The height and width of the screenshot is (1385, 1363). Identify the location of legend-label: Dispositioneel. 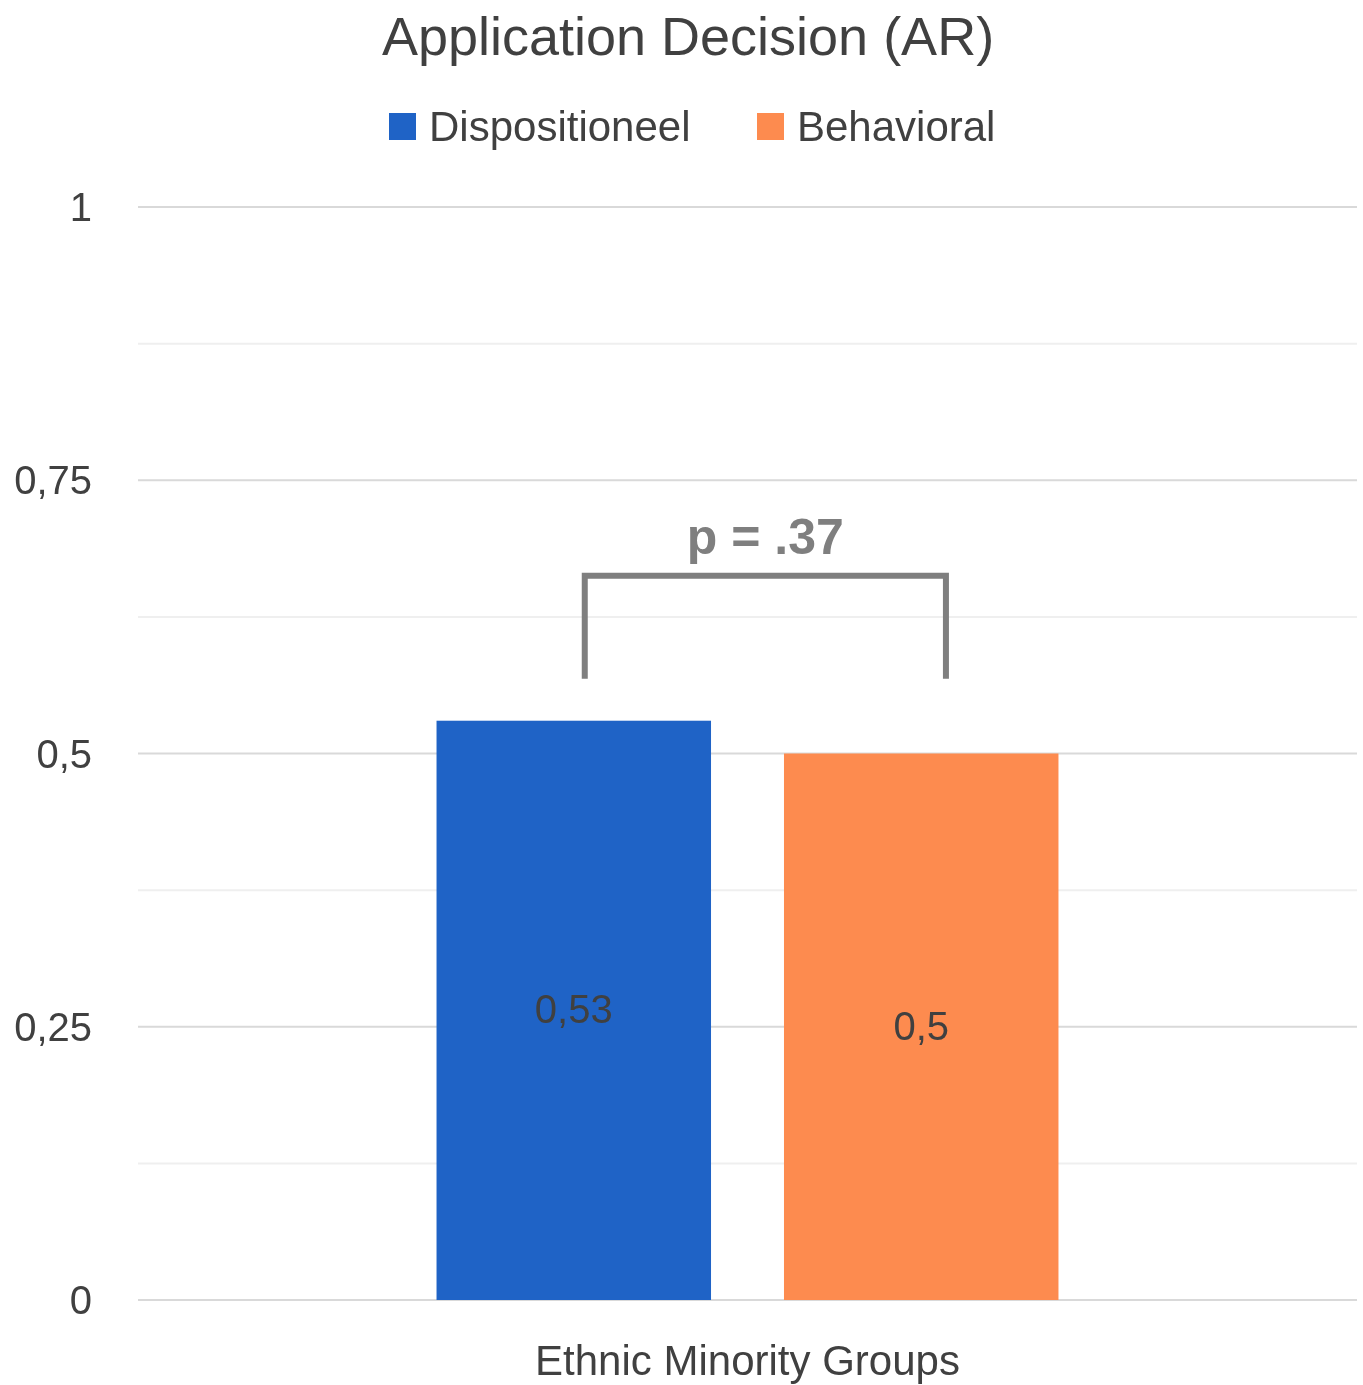
(560, 126).